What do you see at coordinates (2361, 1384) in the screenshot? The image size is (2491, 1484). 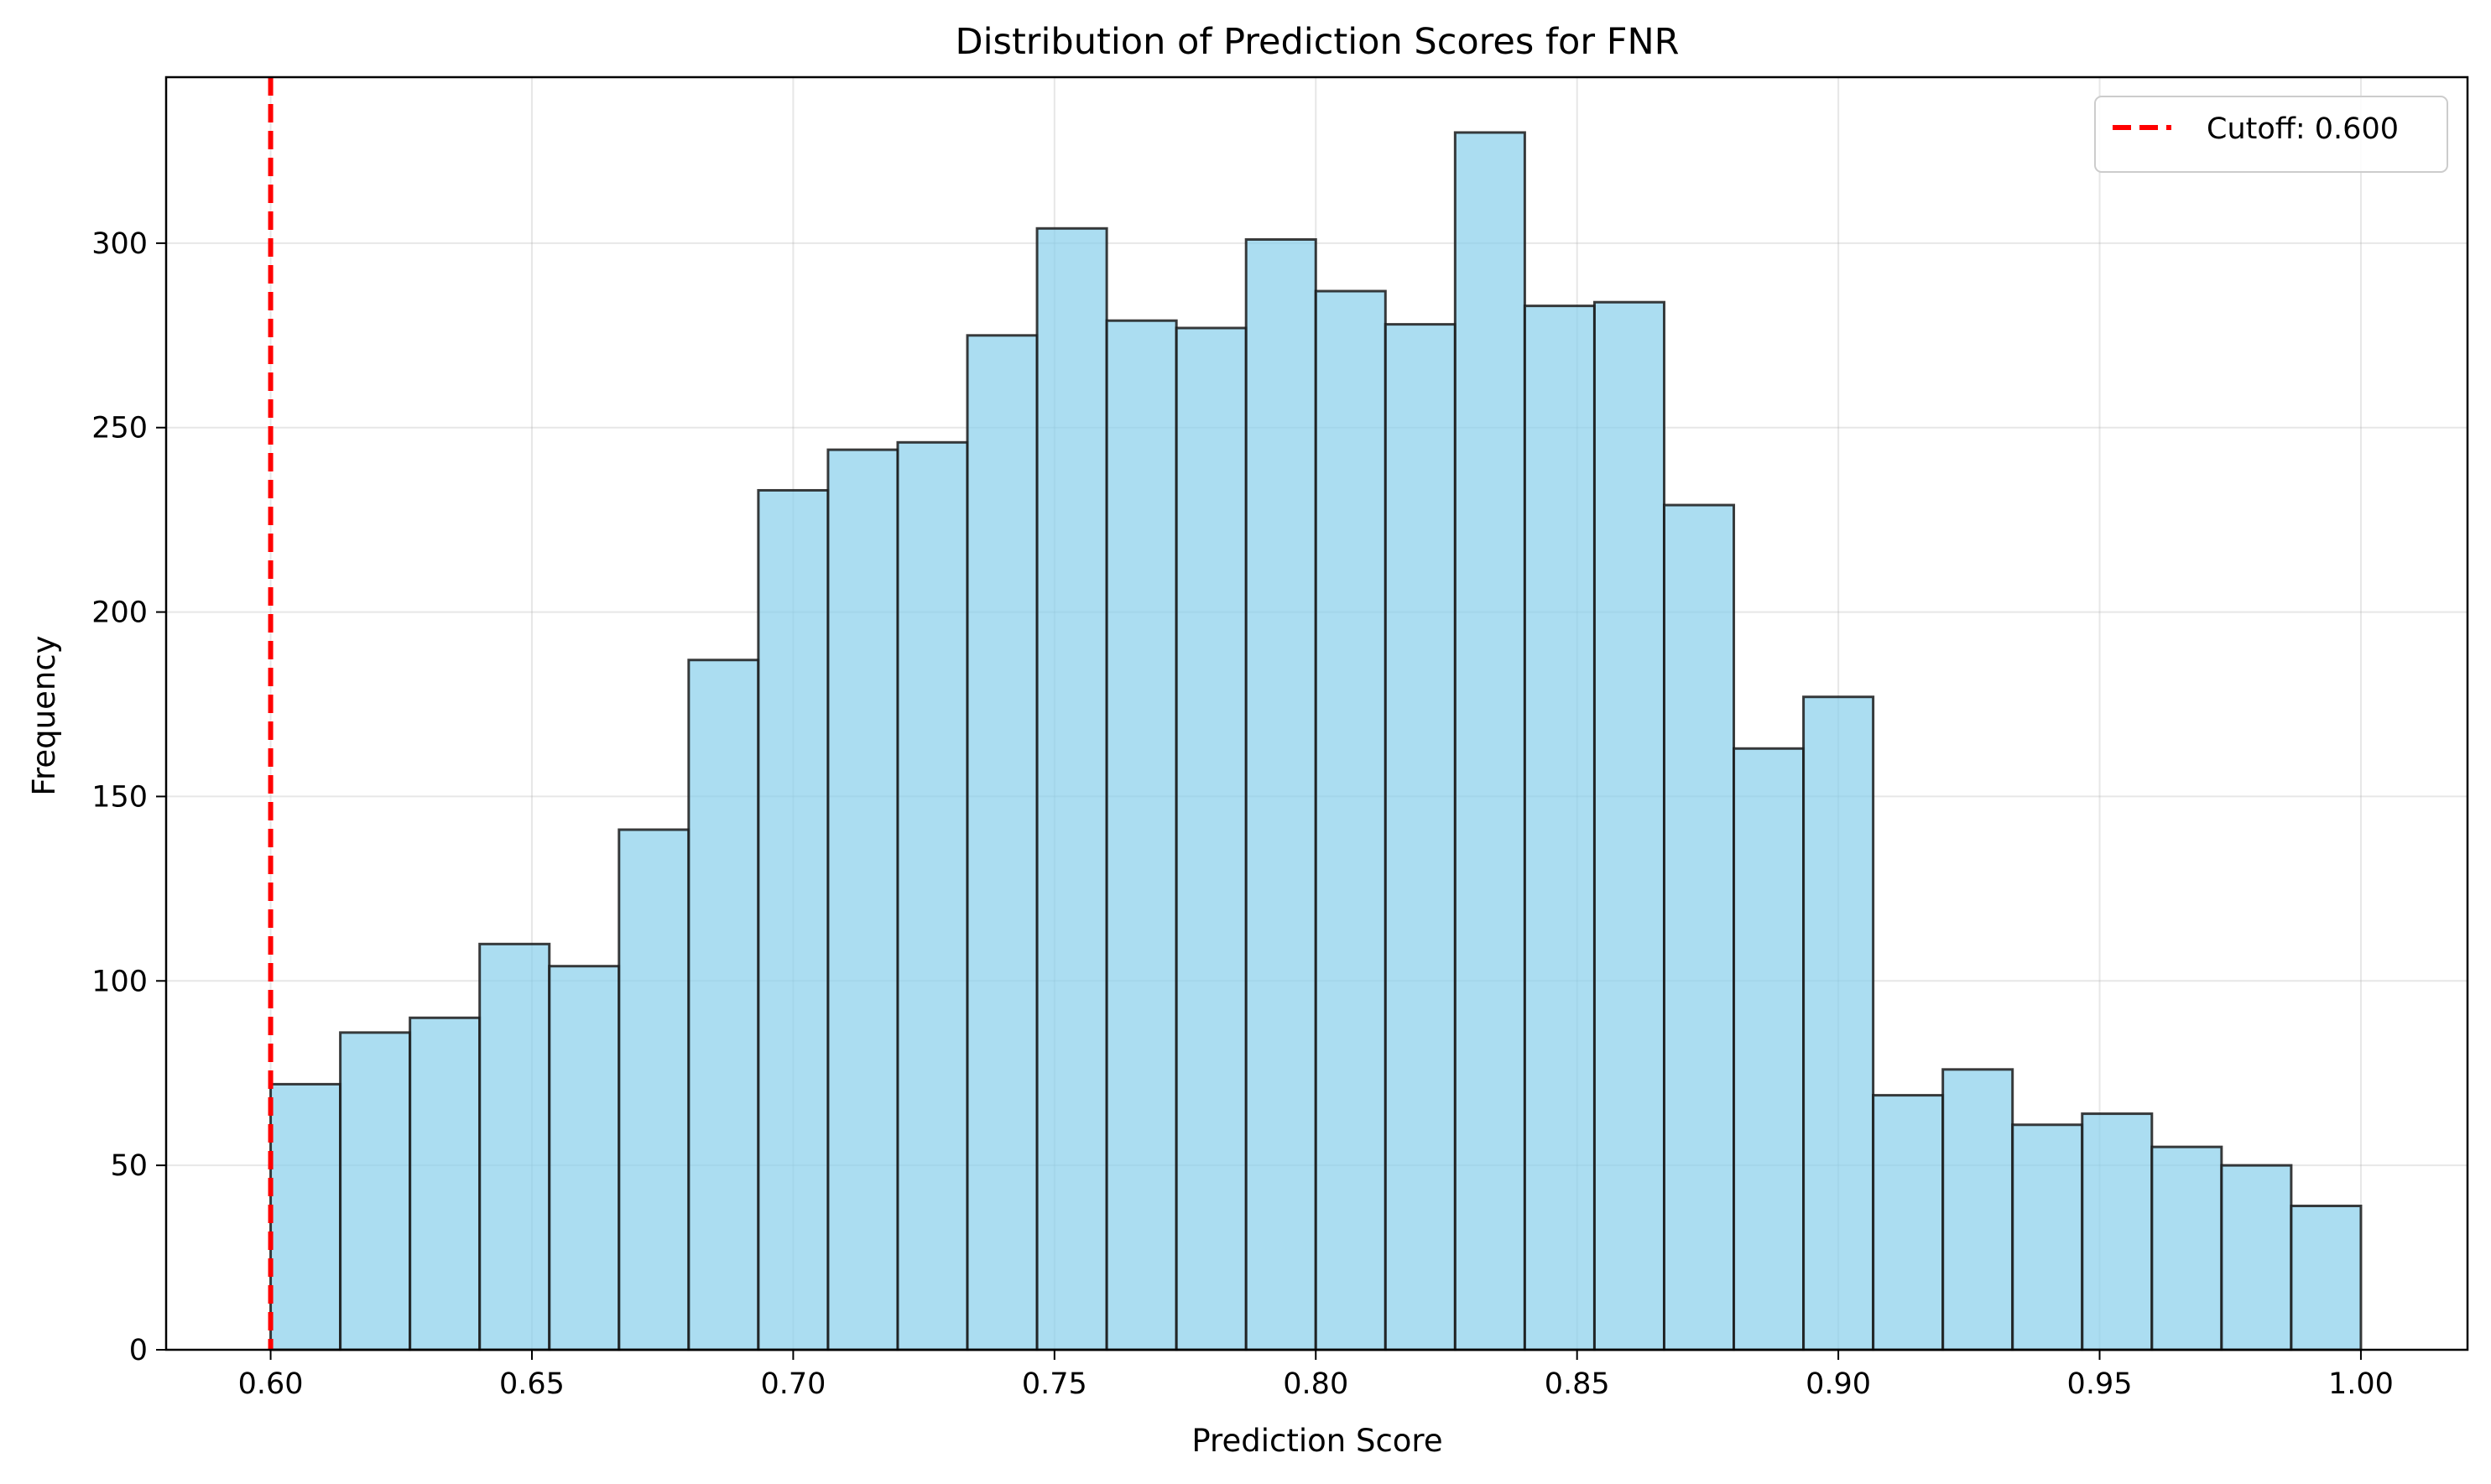 I see `x-tick-label: 1.00` at bounding box center [2361, 1384].